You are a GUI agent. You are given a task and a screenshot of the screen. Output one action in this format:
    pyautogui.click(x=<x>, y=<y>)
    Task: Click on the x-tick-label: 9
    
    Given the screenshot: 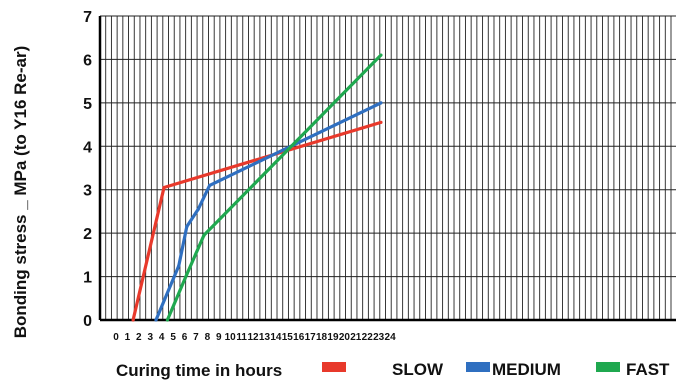 What is the action you would take?
    pyautogui.click(x=219, y=337)
    